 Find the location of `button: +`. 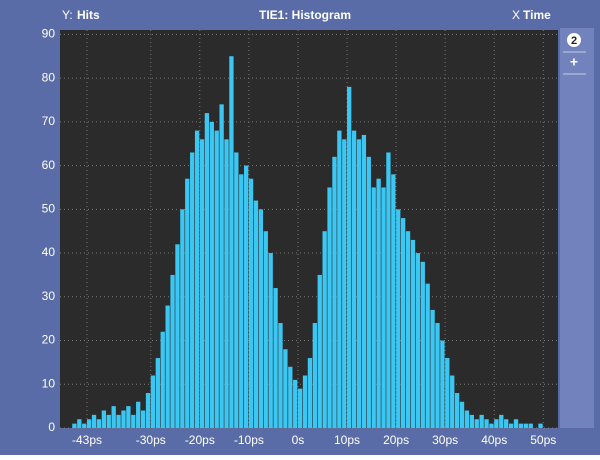

button: + is located at coordinates (574, 62).